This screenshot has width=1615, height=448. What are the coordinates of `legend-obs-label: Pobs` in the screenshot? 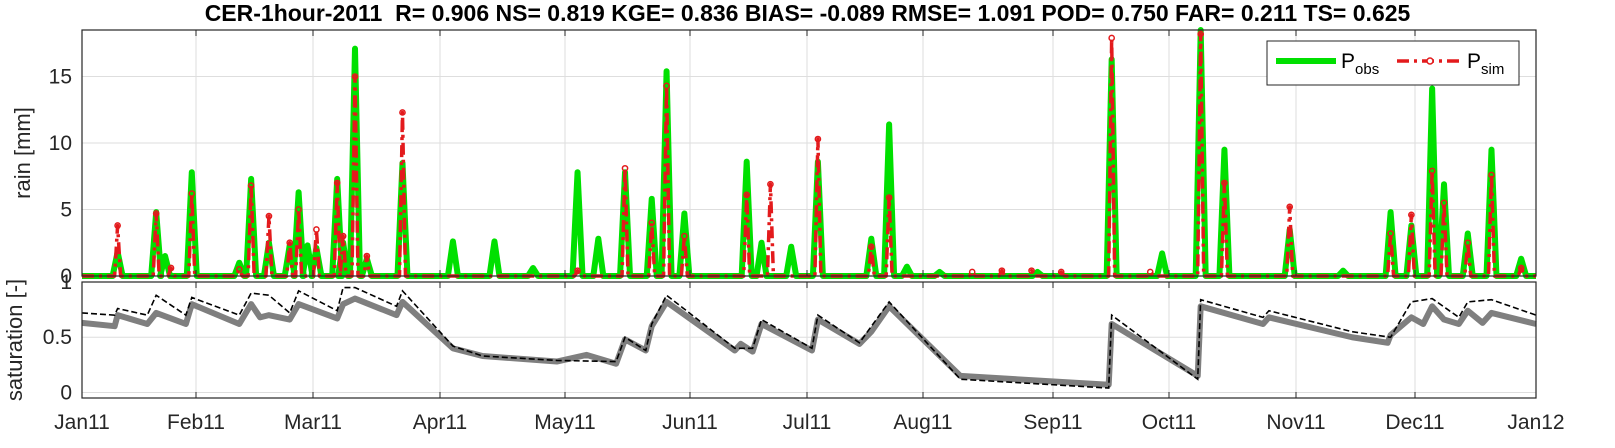 It's located at (1360, 64).